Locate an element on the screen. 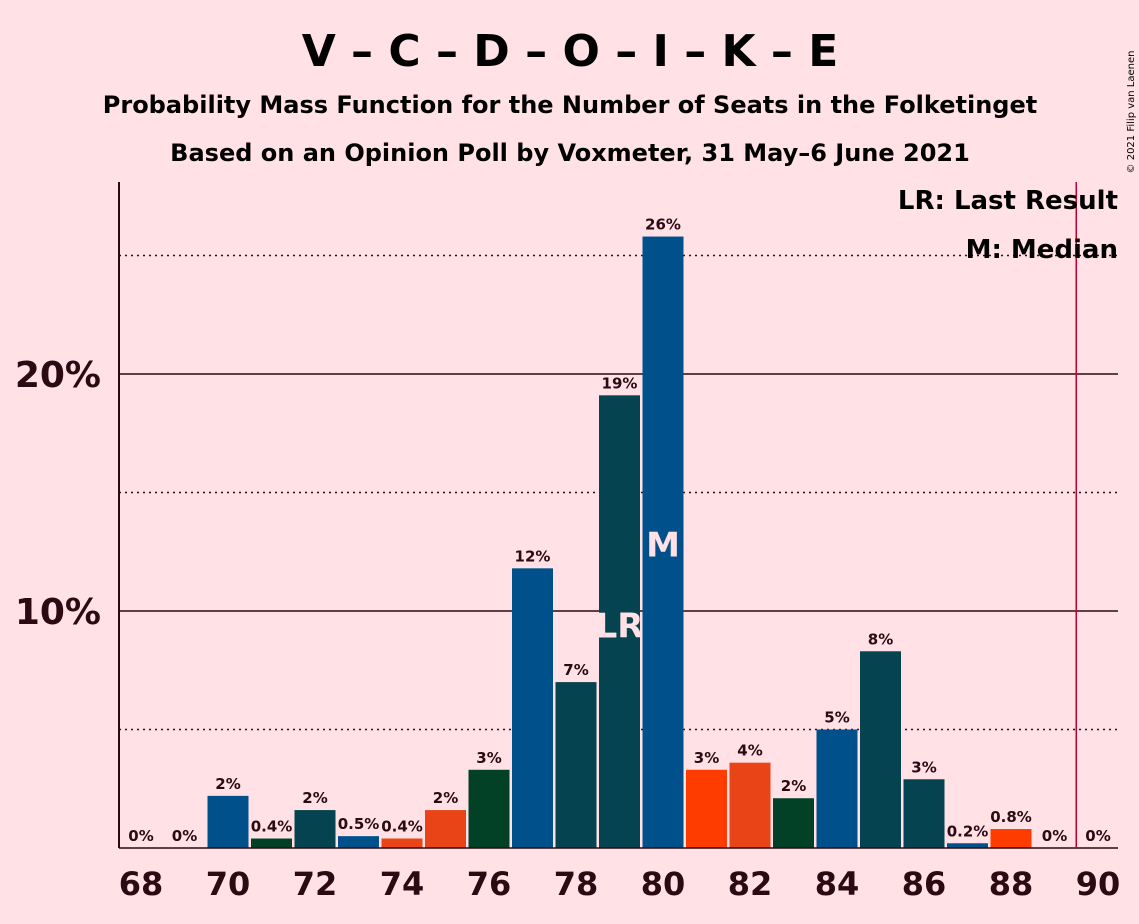  bar-markers: LRM is located at coordinates (638, 586).